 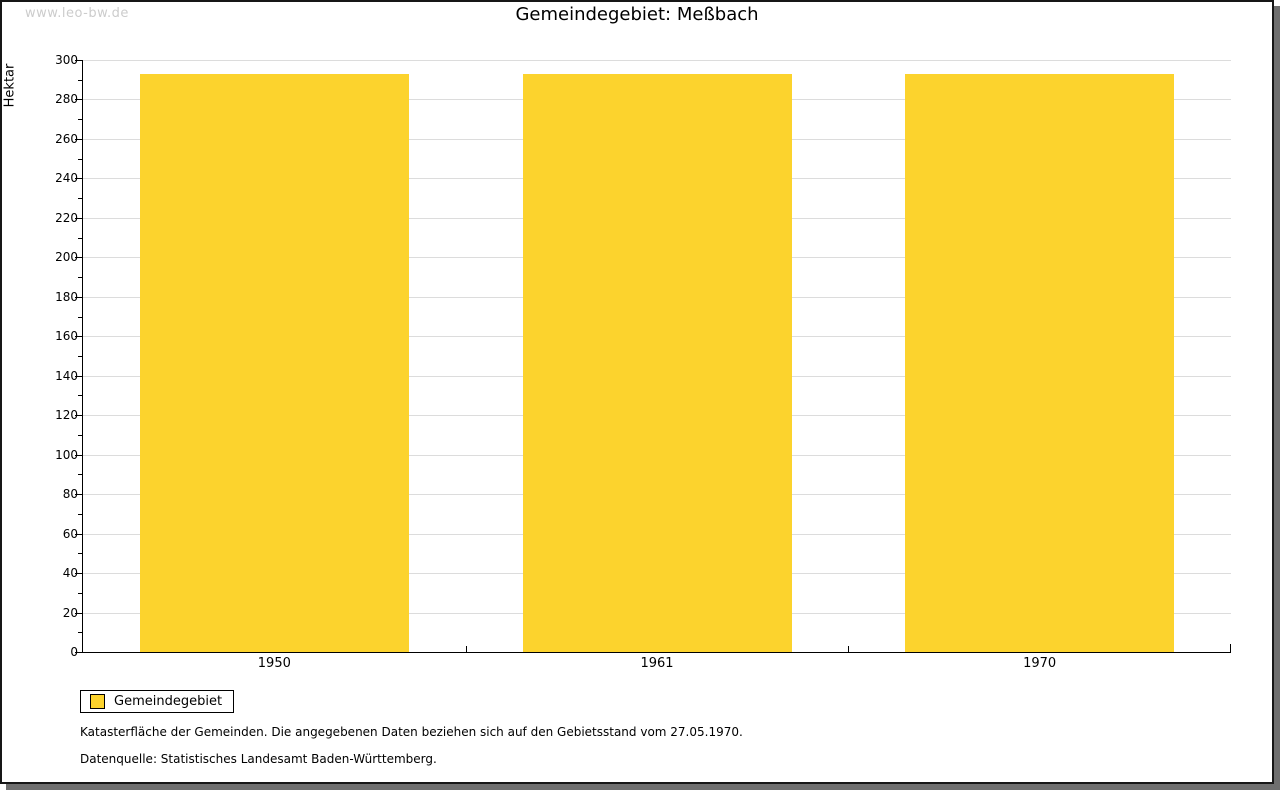 What do you see at coordinates (637, 14) in the screenshot?
I see `chart-title: Gemeindegebiet: Meßbach` at bounding box center [637, 14].